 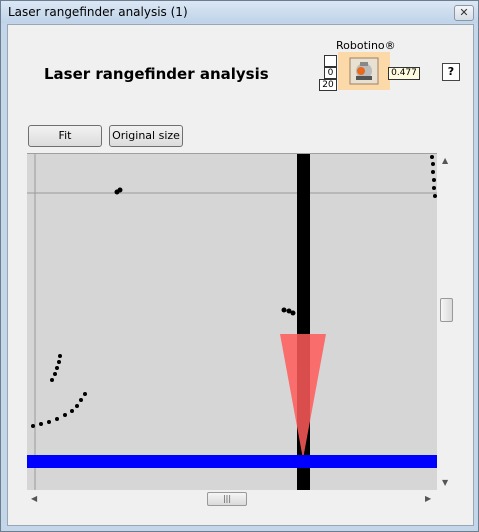 What do you see at coordinates (227, 499) in the screenshot?
I see `horizontal-scroll-thumb: |||` at bounding box center [227, 499].